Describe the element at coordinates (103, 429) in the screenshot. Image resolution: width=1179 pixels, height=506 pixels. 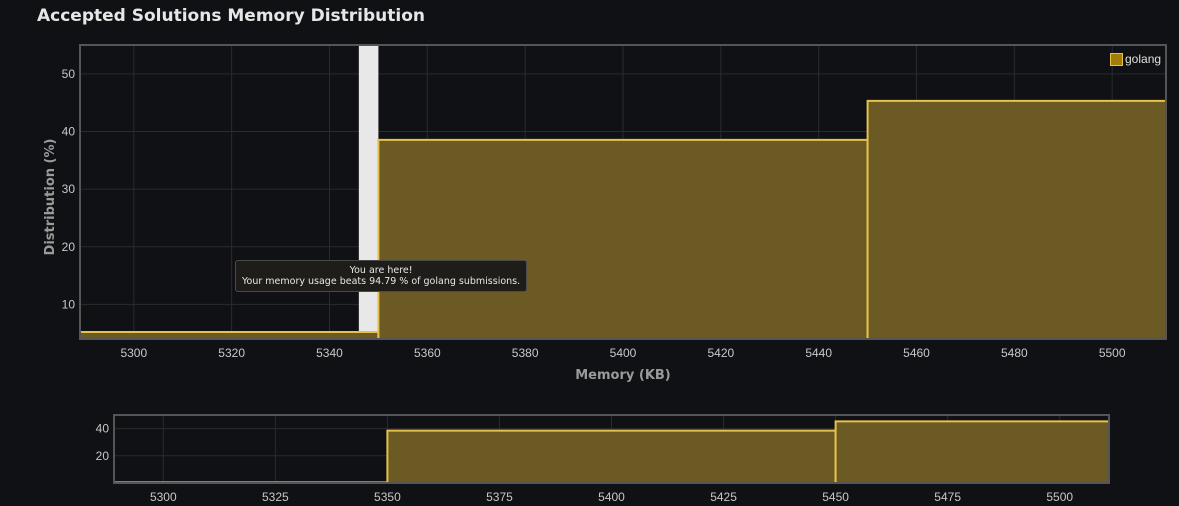
I see `overview-y-tick-label: 40` at that location.